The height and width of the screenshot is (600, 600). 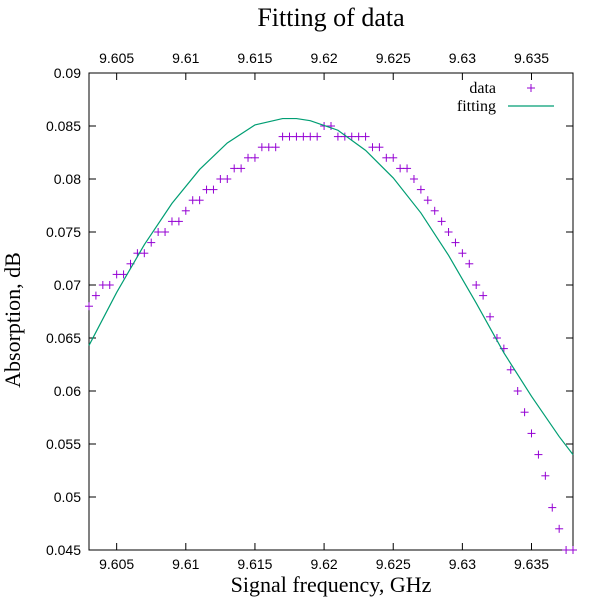 What do you see at coordinates (331, 17) in the screenshot?
I see `chart-title: Fitting of data` at bounding box center [331, 17].